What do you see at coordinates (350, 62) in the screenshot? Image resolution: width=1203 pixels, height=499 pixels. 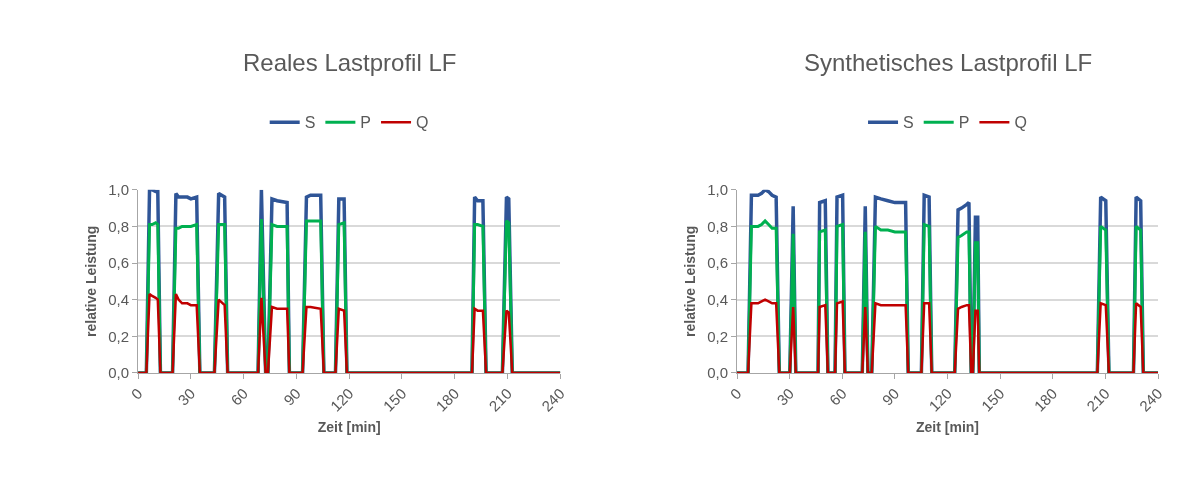 I see `chart-title: Reales Lastprofil LF` at bounding box center [350, 62].